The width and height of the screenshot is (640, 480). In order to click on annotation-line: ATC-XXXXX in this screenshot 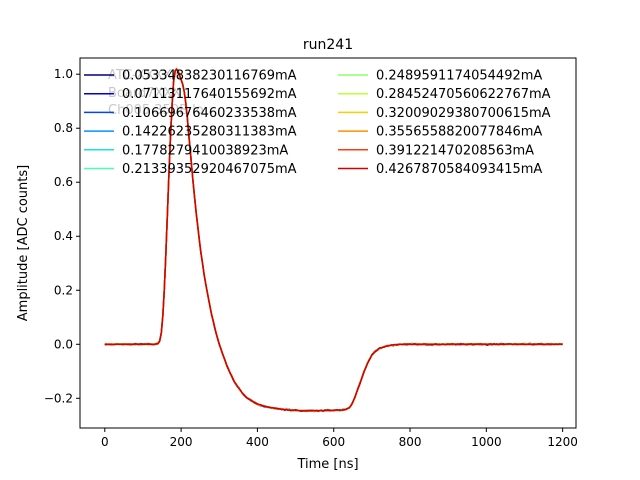, I will do `click(144, 75)`.